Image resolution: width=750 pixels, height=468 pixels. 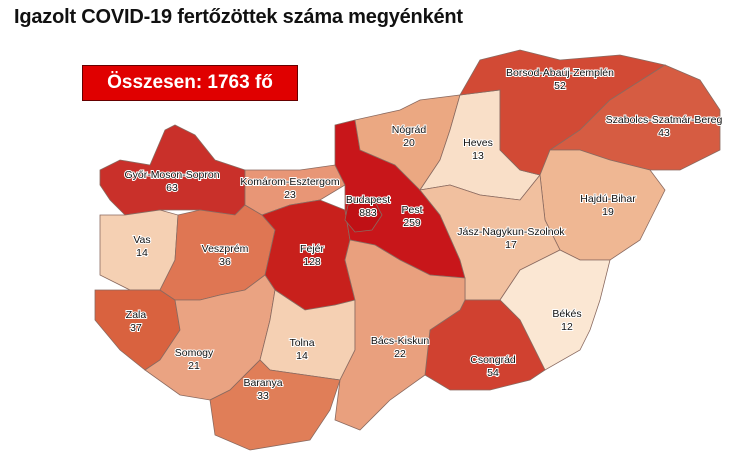 What do you see at coordinates (368, 213) in the screenshot?
I see `county-value-label: 883` at bounding box center [368, 213].